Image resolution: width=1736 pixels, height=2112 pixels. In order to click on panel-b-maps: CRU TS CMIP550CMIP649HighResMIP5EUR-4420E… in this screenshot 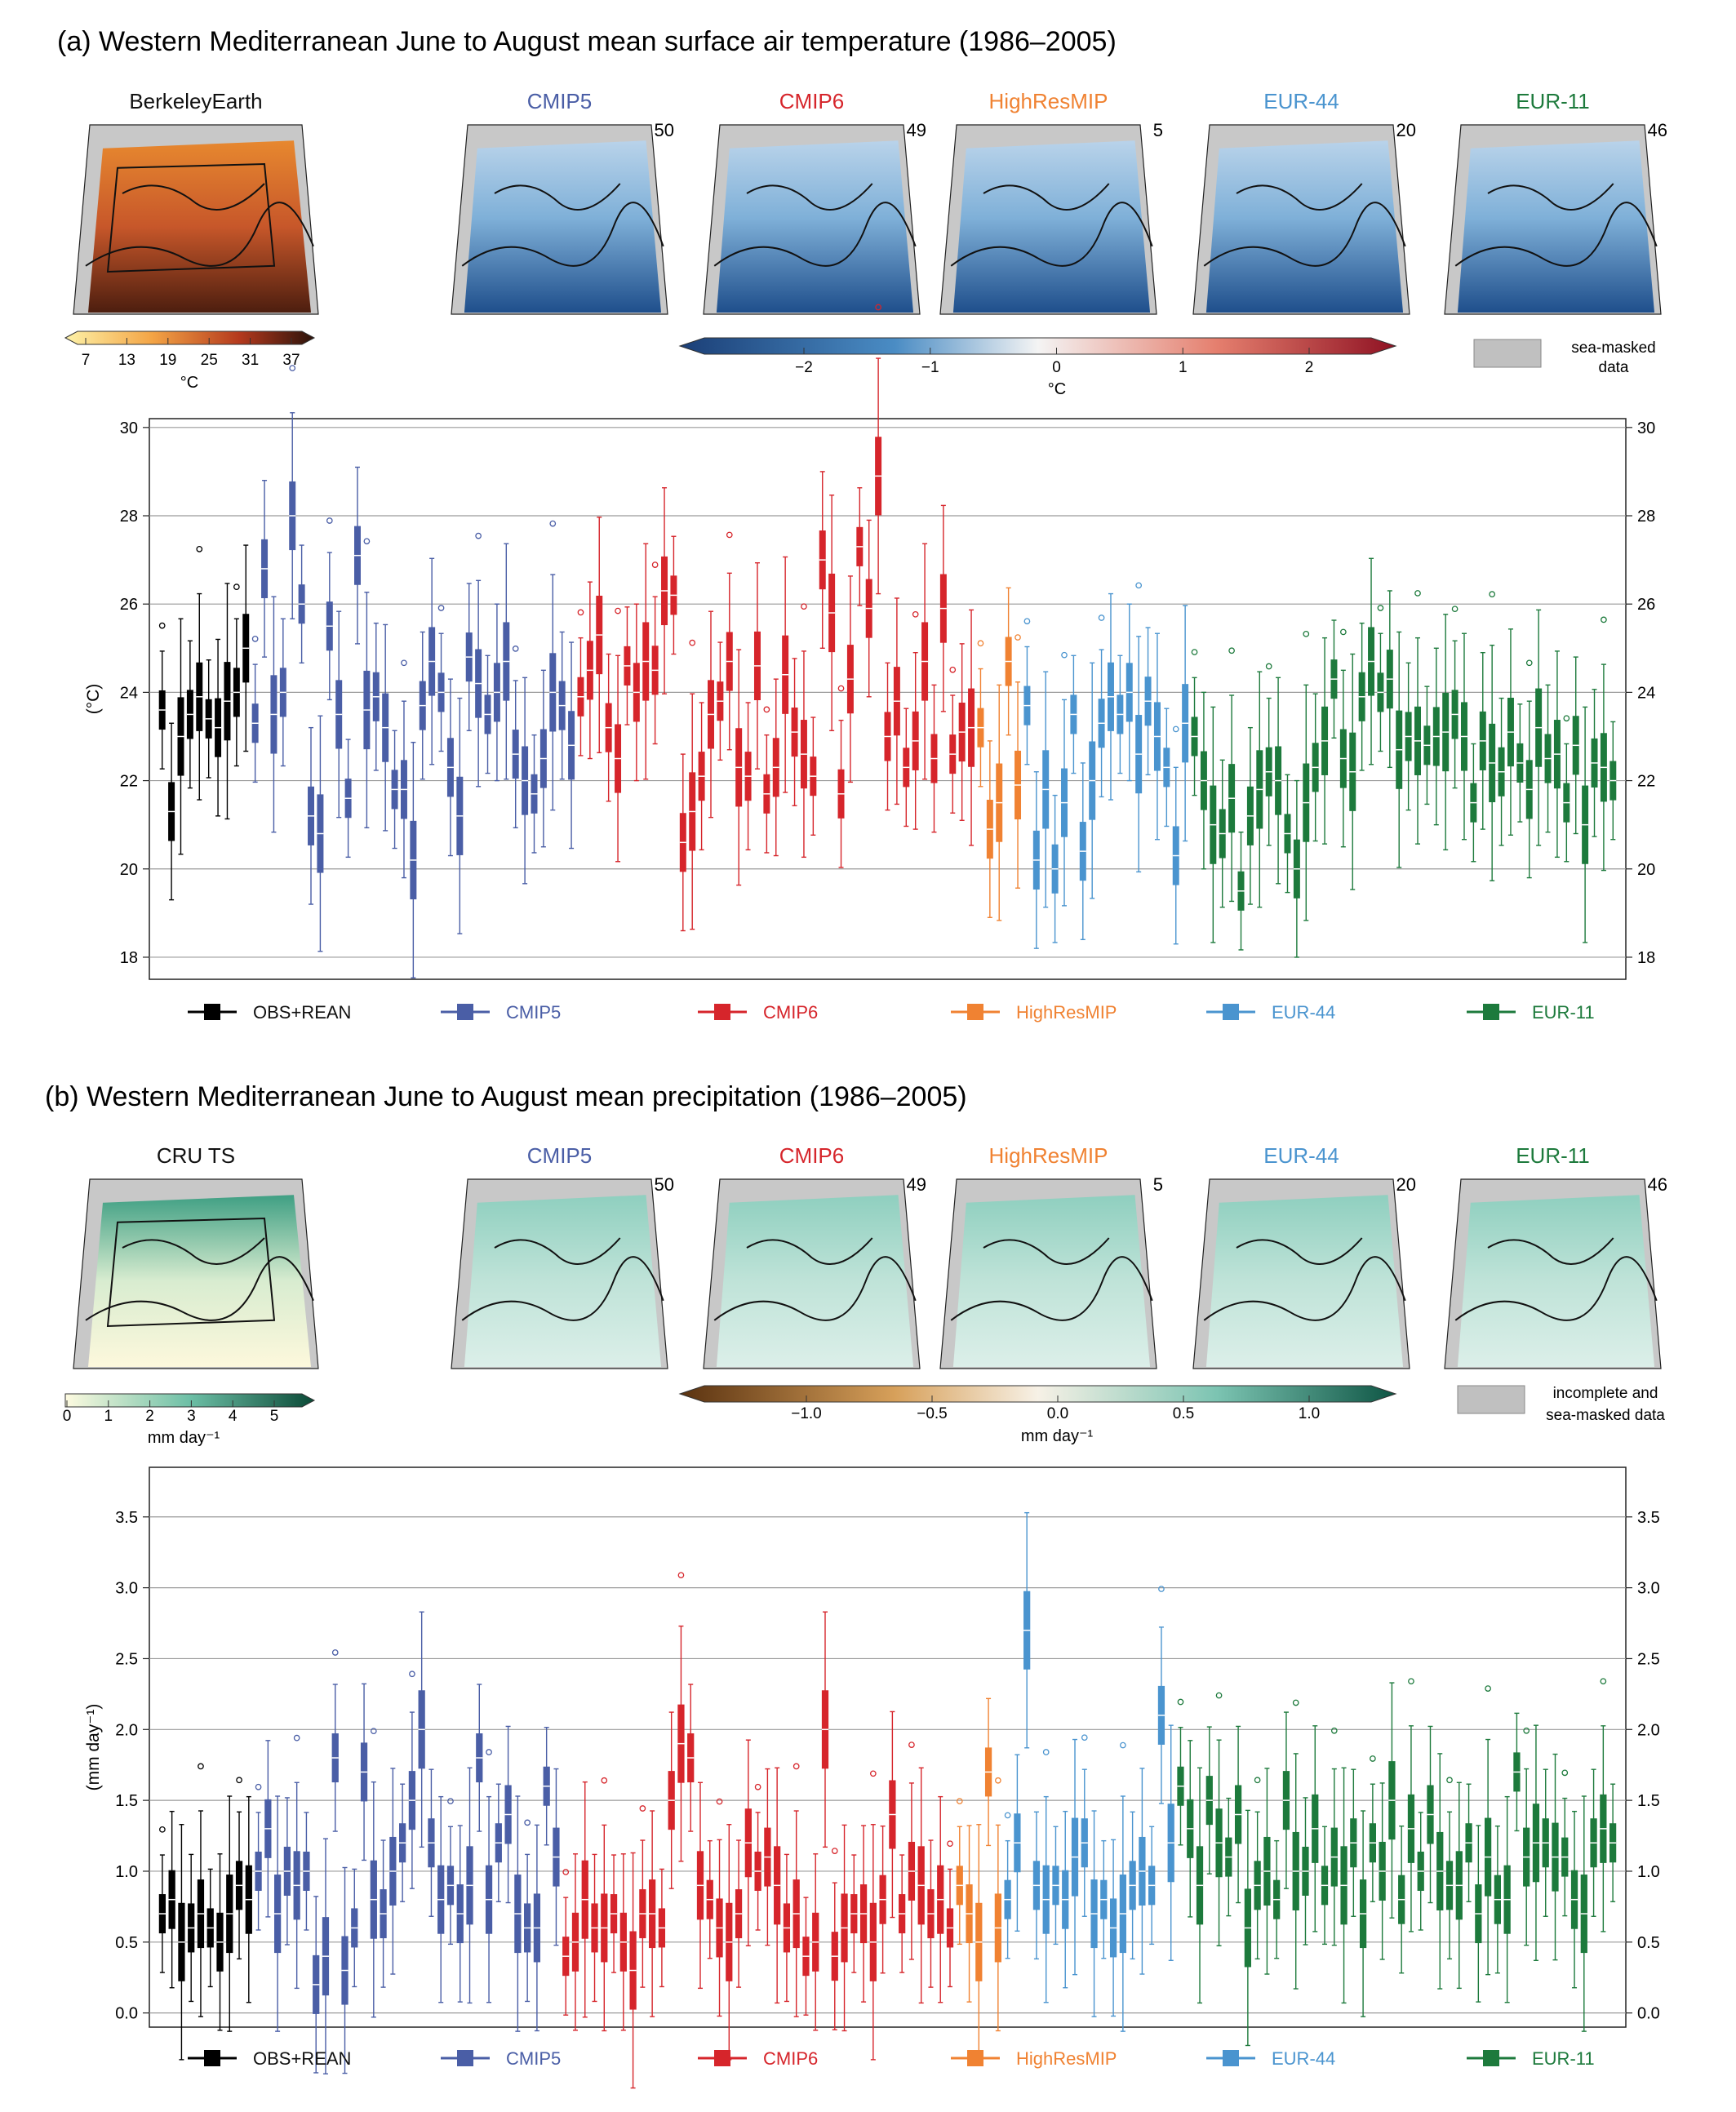, I will do `click(870, 1256)`.